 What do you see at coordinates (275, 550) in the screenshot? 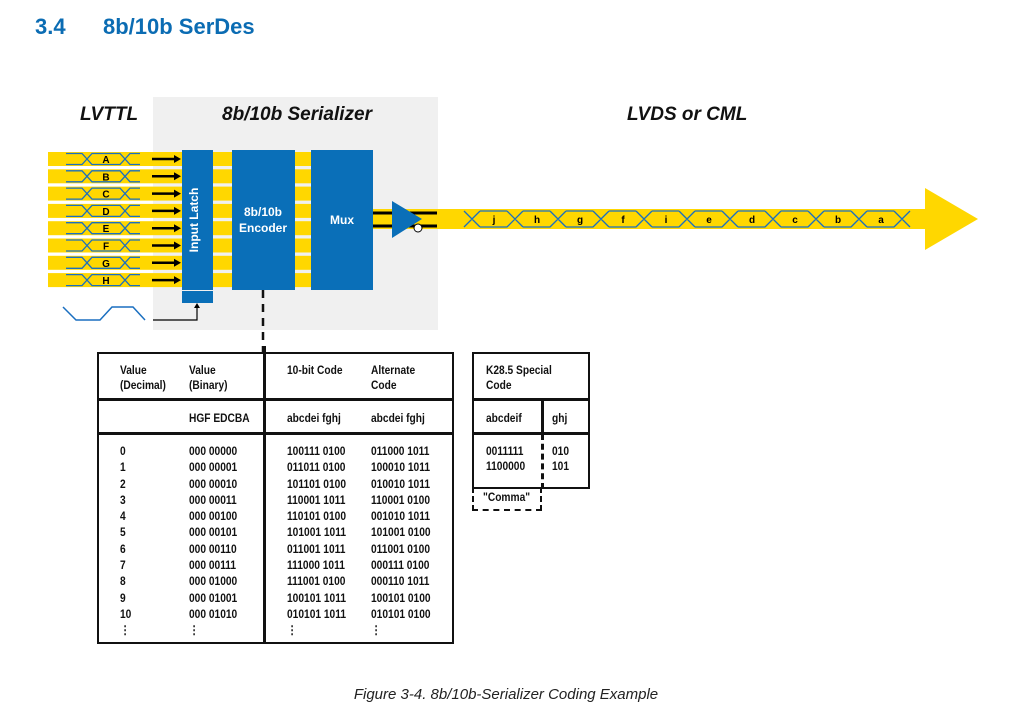
I see `table-row: 6 000 00110 011001 1011 011001 0100` at bounding box center [275, 550].